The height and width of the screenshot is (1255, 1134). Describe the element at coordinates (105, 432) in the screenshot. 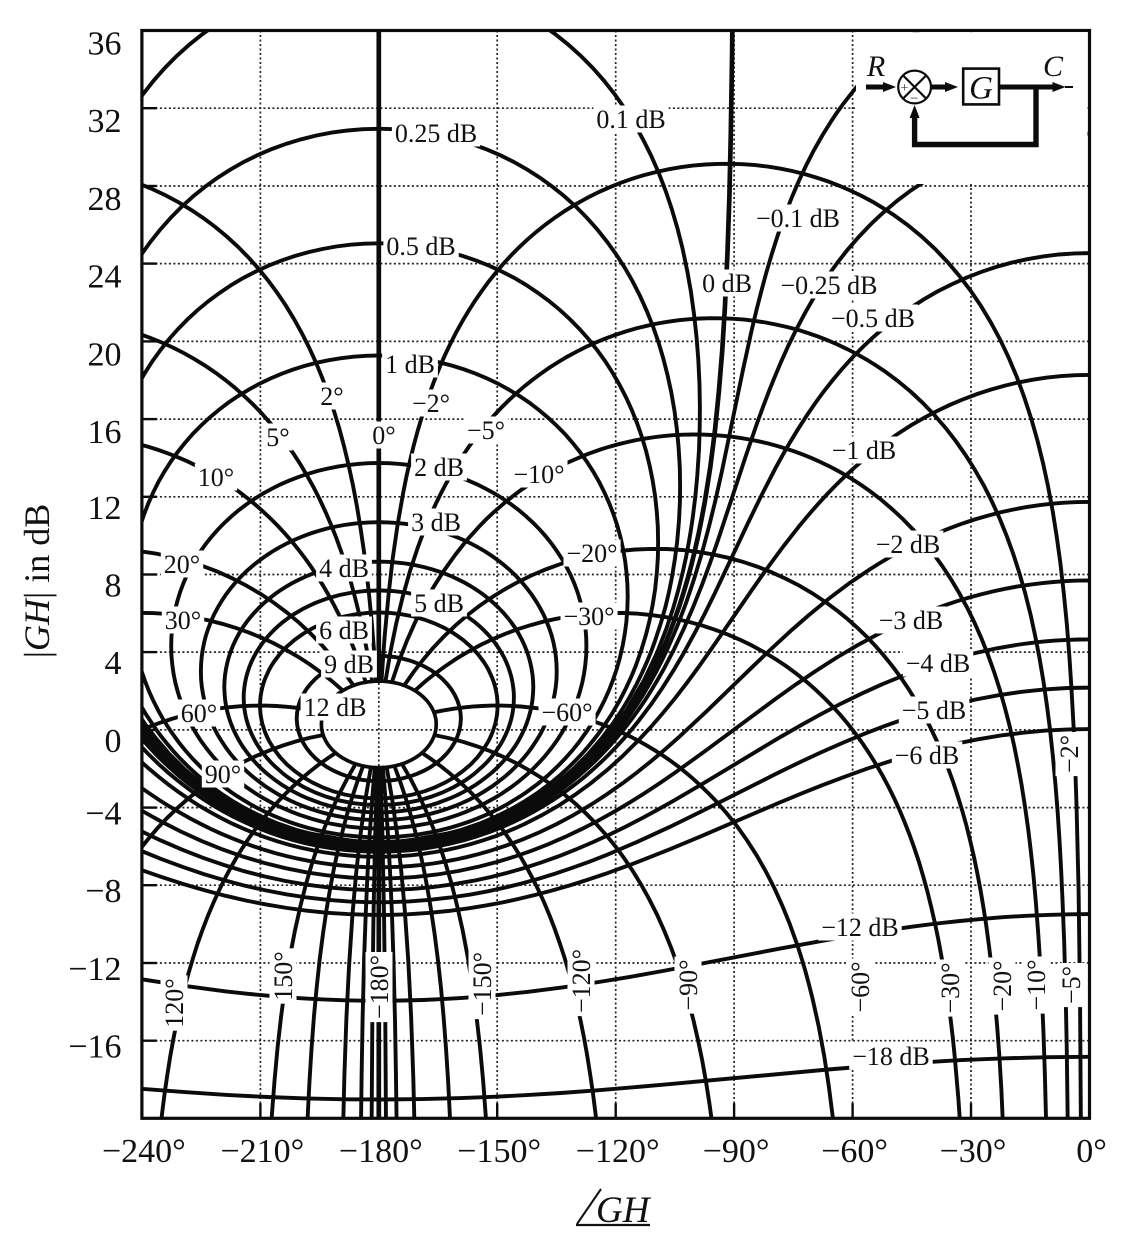

I see `svg-text: 16` at that location.